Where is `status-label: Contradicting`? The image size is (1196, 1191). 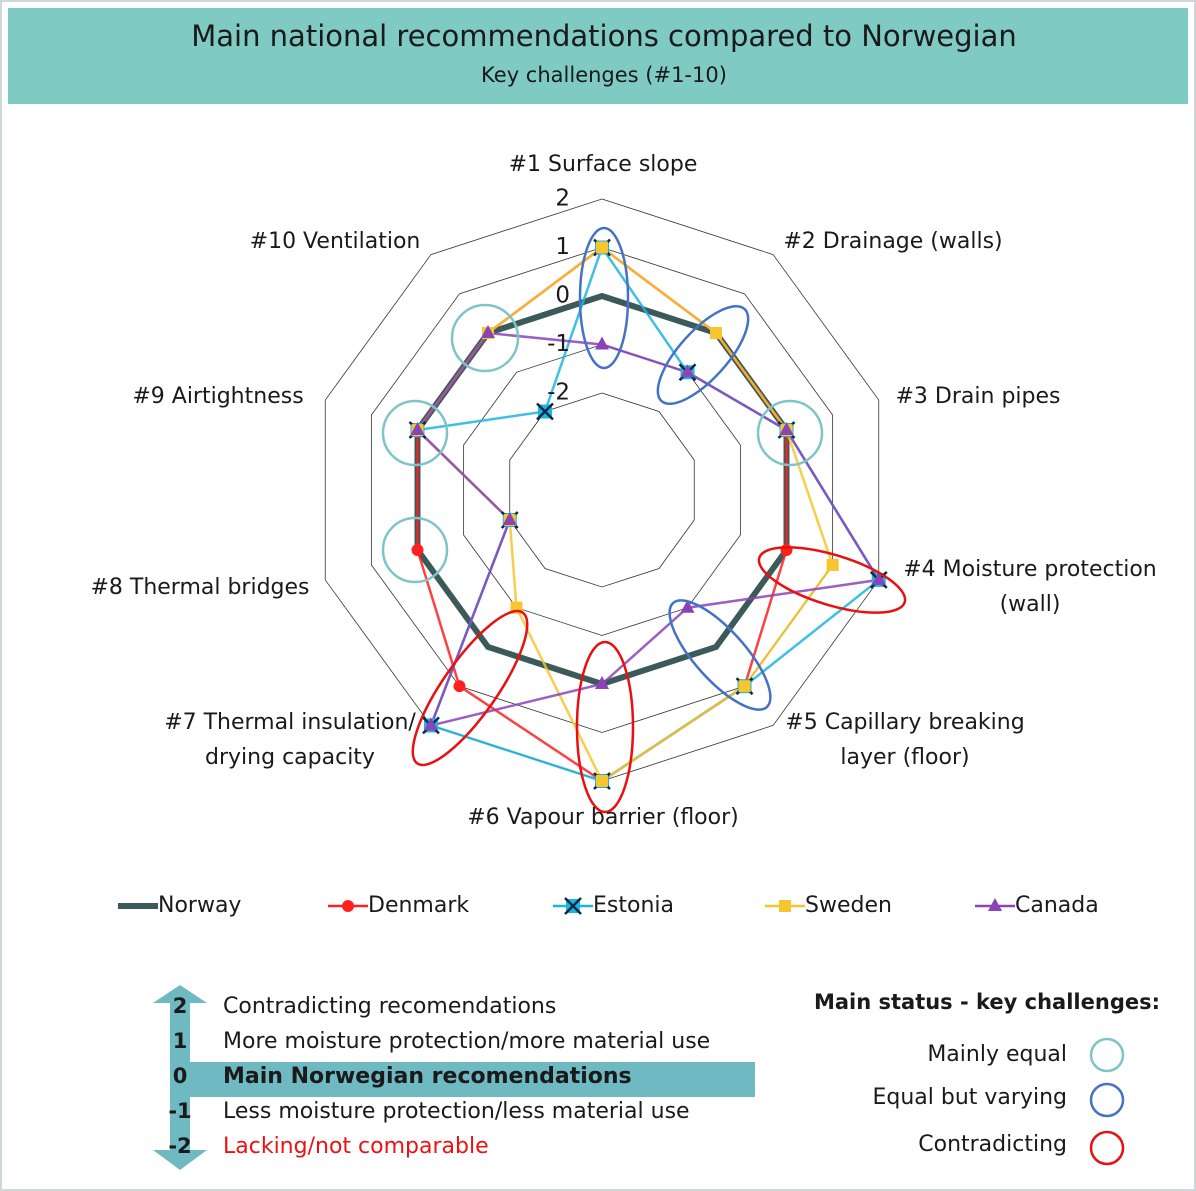
status-label: Contradicting is located at coordinates (992, 1144).